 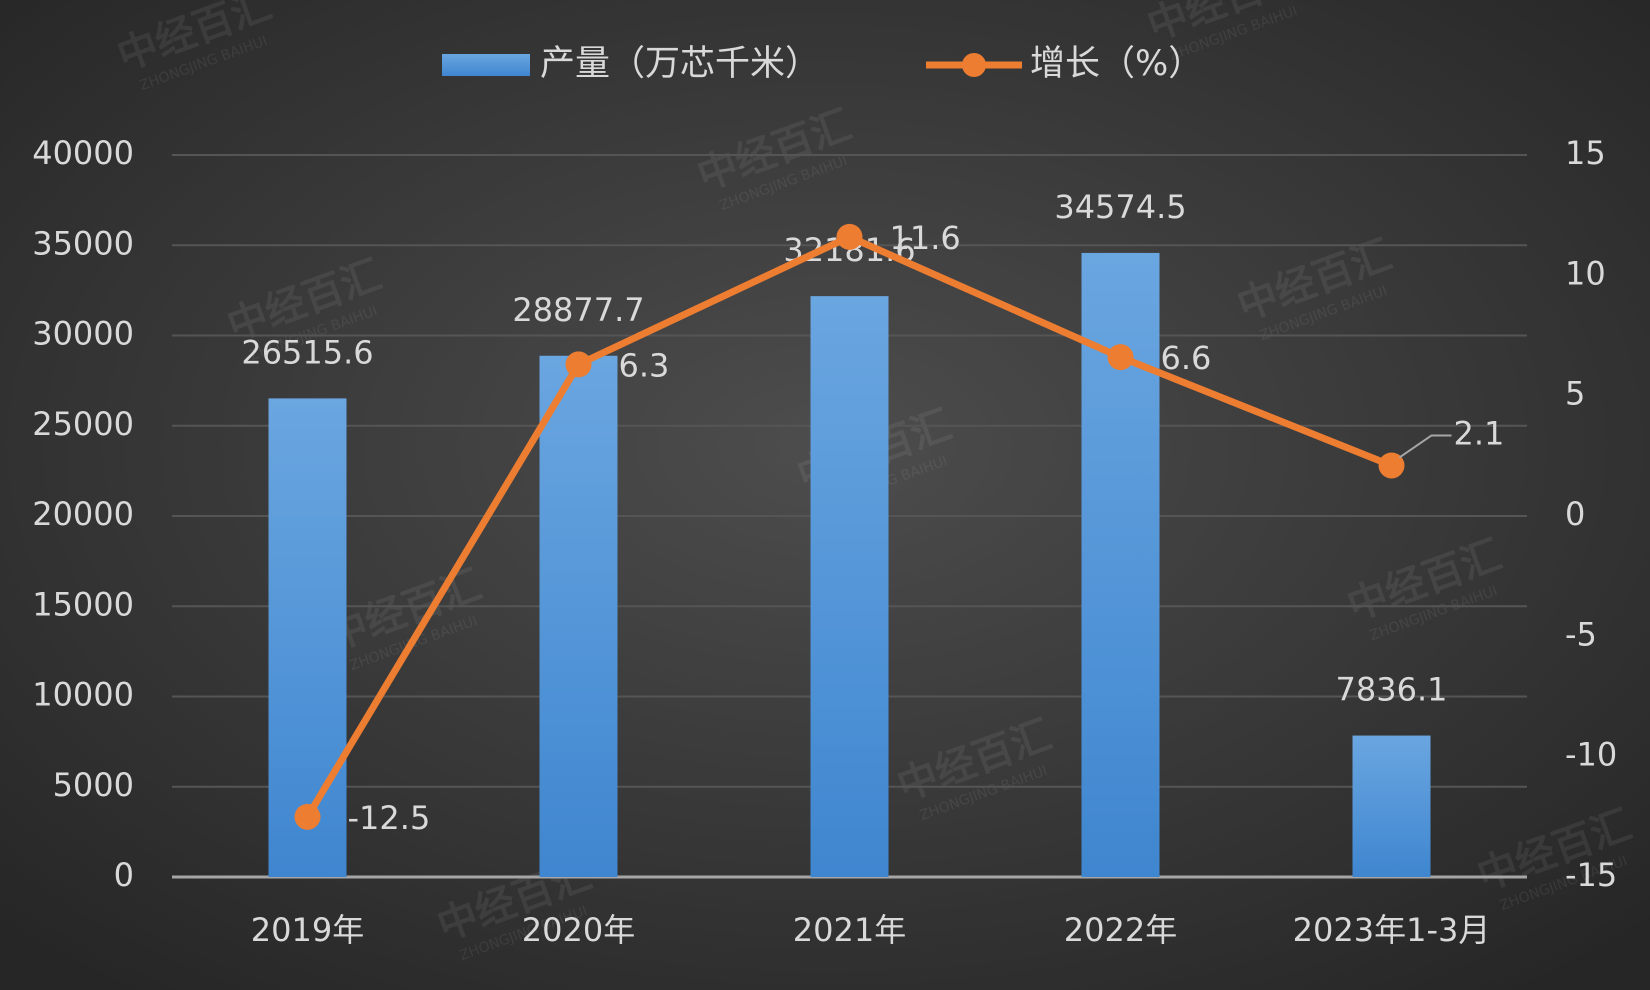 What do you see at coordinates (1581, 634) in the screenshot?
I see `y2-tick-label: -5` at bounding box center [1581, 634].